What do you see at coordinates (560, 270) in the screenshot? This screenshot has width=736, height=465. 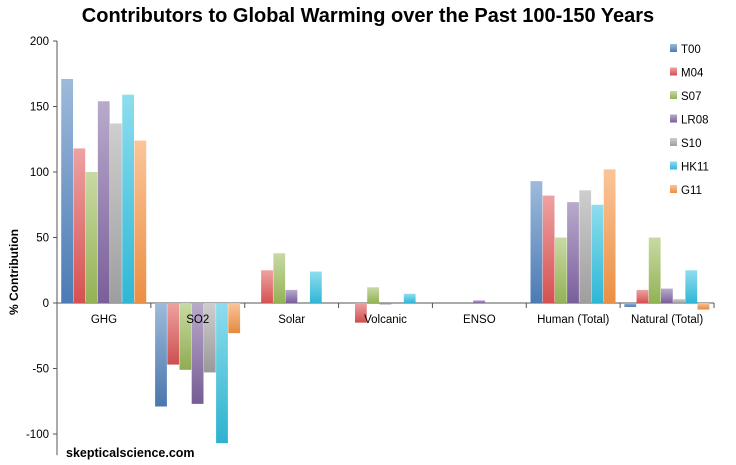 I see `bar-s07-human-total` at bounding box center [560, 270].